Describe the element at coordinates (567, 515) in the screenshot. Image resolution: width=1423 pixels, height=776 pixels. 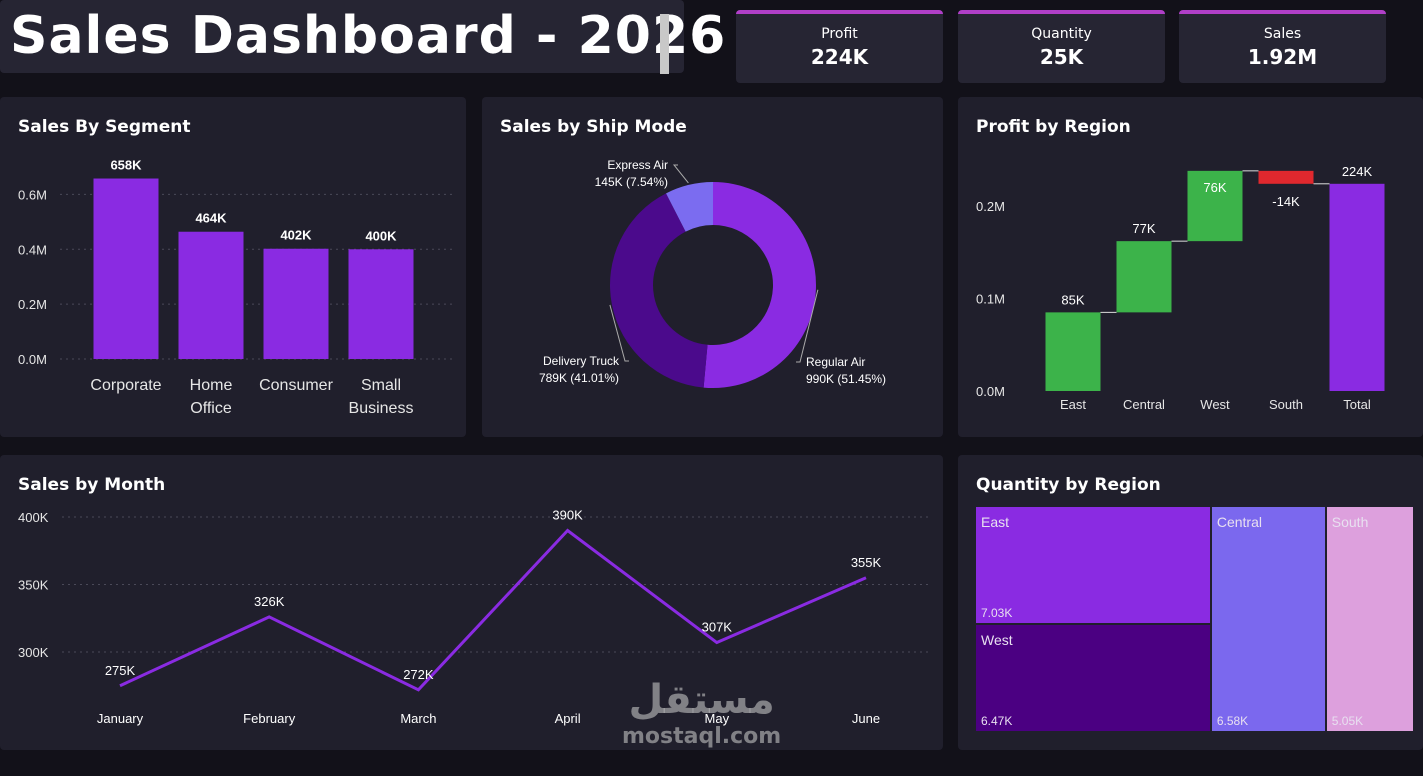
I see `data-label: 390K` at that location.